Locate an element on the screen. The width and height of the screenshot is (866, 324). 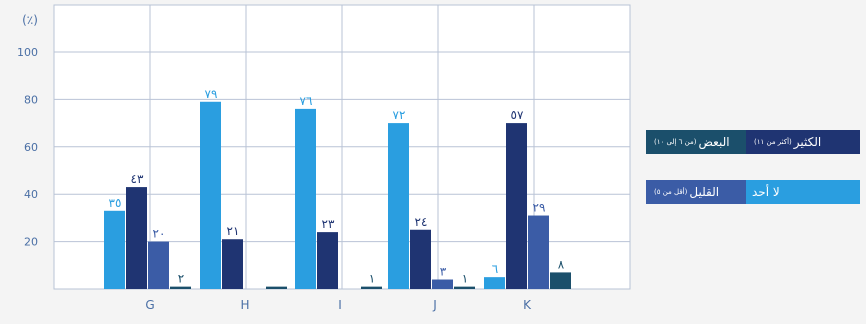
legend-many-label: الكثير is located at coordinates (807, 142).